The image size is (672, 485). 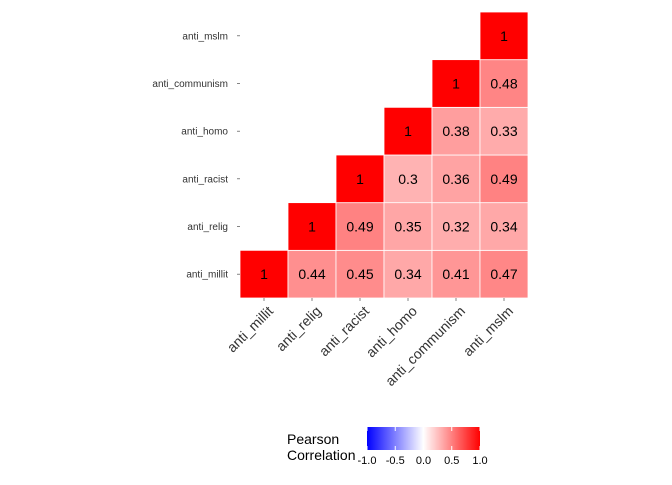 I want to click on cell-value-label: 0.41, so click(x=455, y=274).